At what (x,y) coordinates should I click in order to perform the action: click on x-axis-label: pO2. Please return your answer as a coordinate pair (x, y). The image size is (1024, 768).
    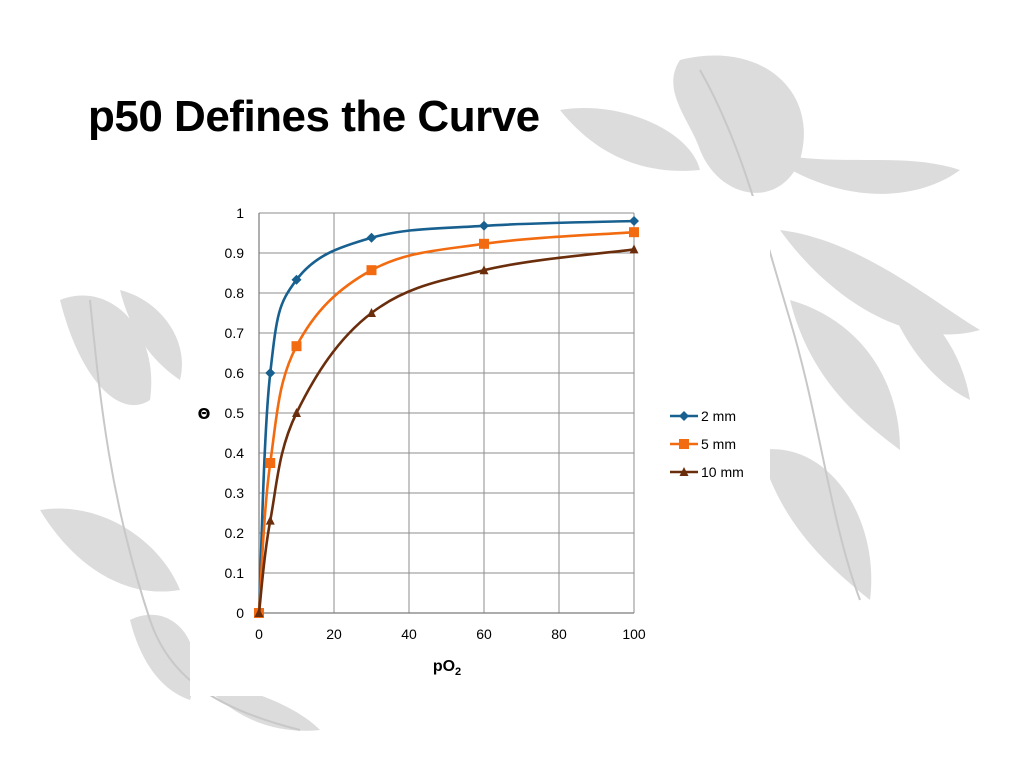
    Looking at the image, I should click on (447, 668).